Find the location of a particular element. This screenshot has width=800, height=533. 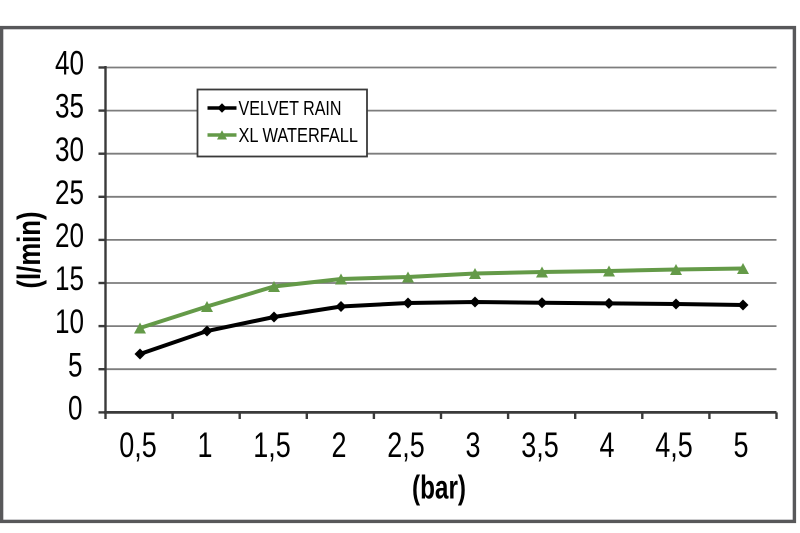

svg-text: 15 is located at coordinates (69, 279).